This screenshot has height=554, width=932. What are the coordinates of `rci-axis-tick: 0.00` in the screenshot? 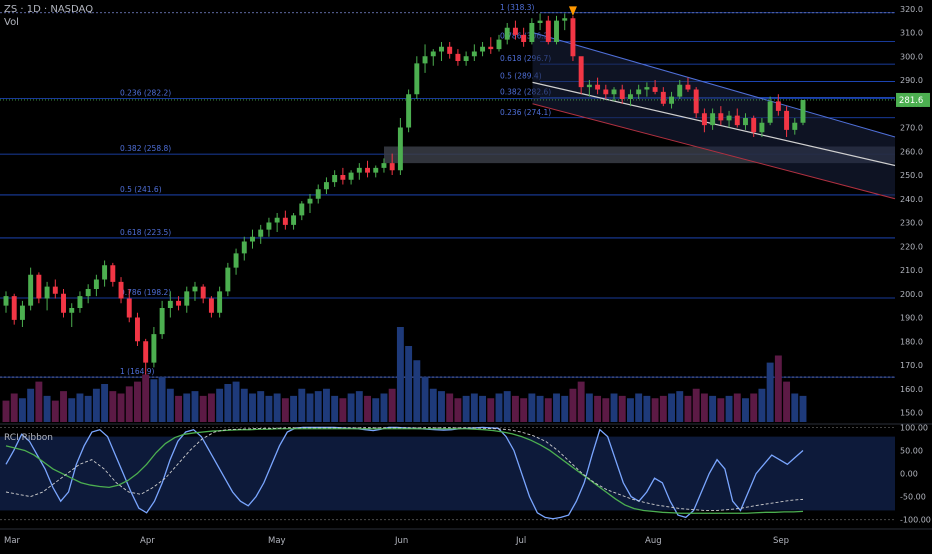 It's located at (909, 474).